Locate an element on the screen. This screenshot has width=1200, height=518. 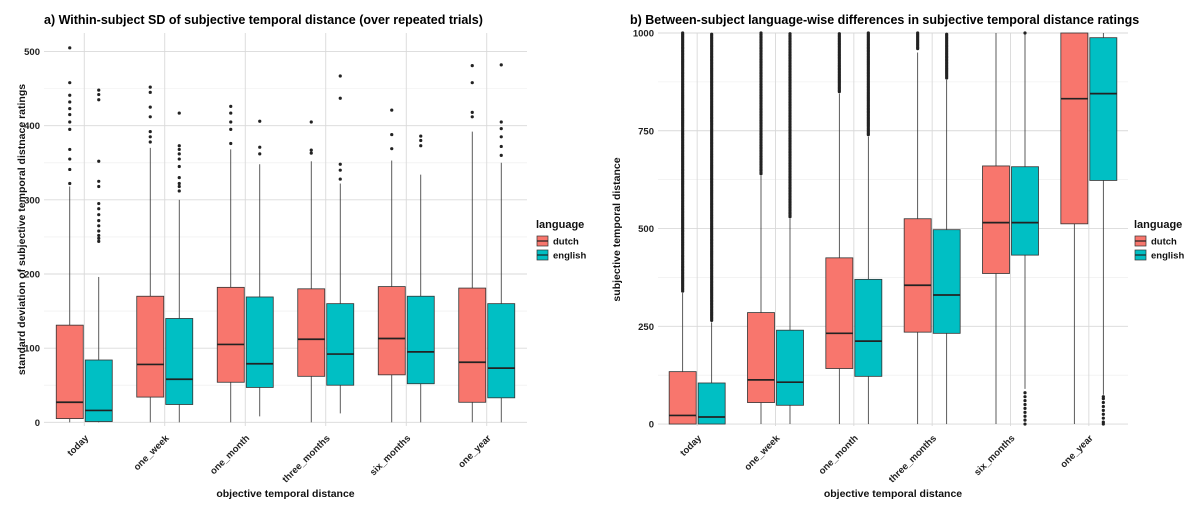
box-dutch-today is located at coordinates (69, 234).